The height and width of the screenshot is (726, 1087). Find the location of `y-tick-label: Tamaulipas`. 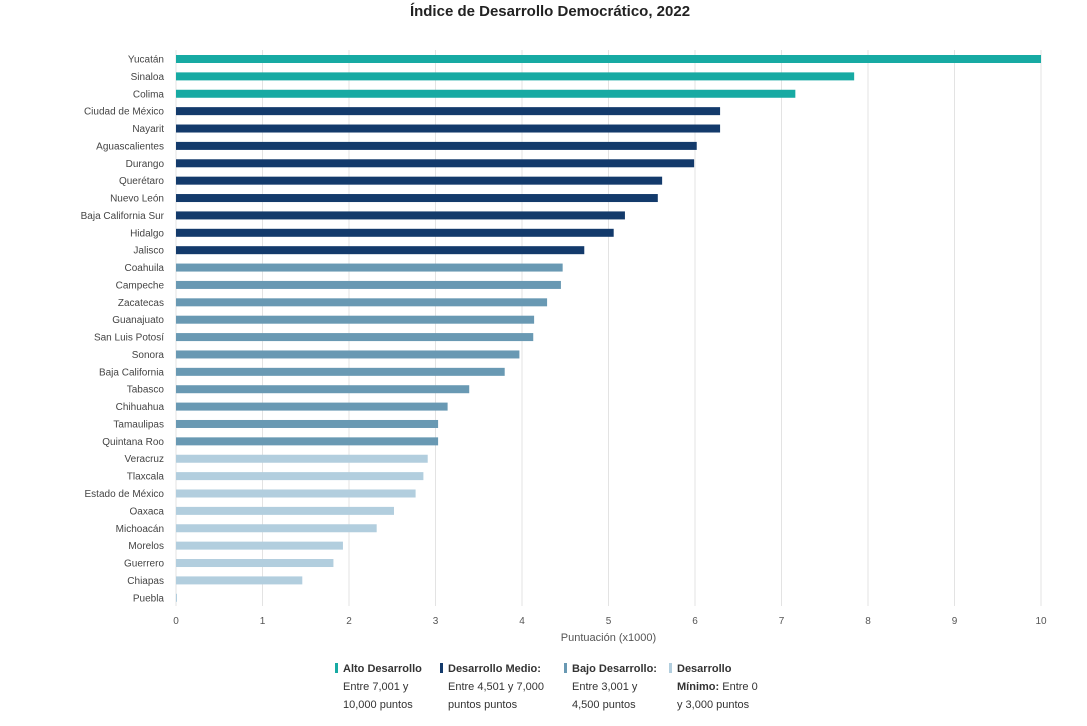

y-tick-label: Tamaulipas is located at coordinates (138, 424).